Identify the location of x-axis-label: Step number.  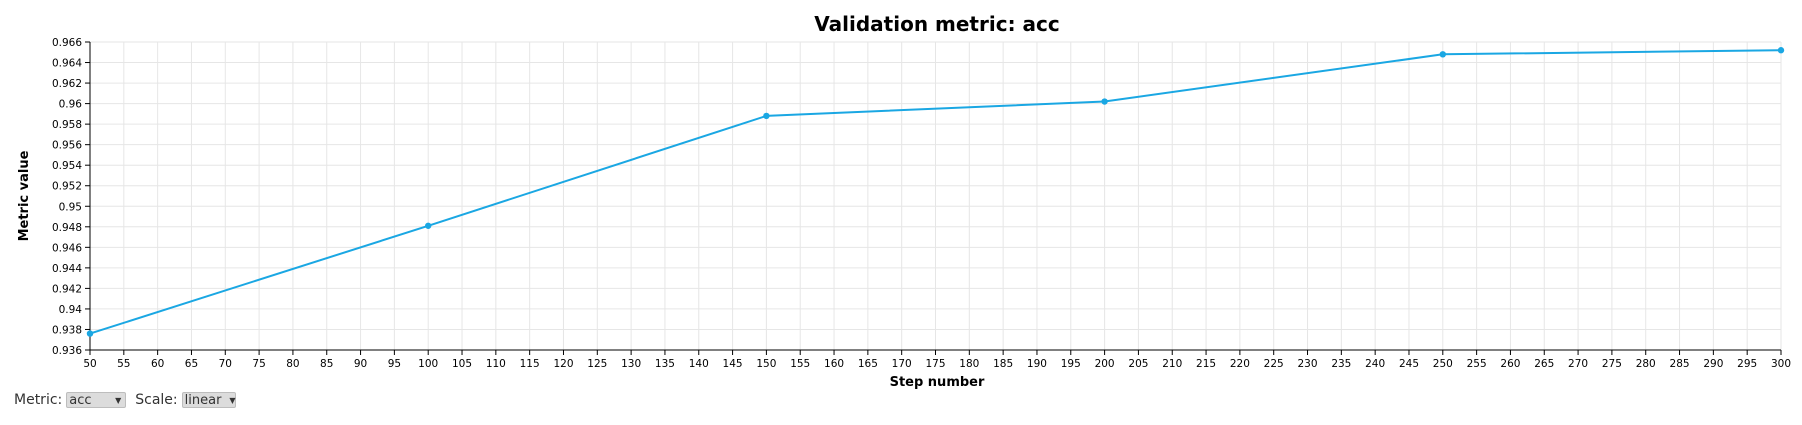
(937, 382).